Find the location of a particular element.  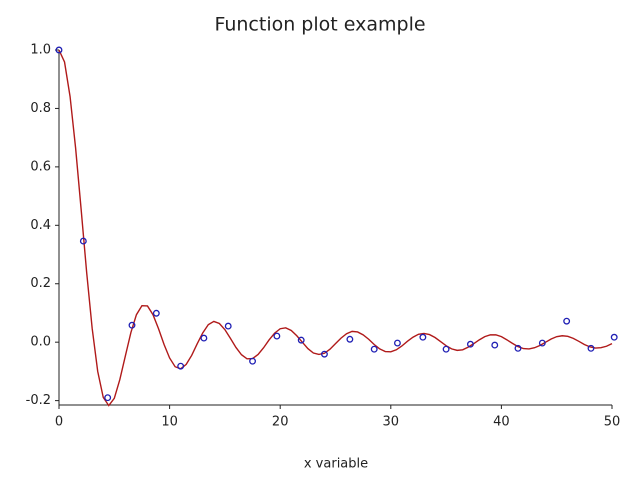

y-tick-label: 0.4 is located at coordinates (40, 225).